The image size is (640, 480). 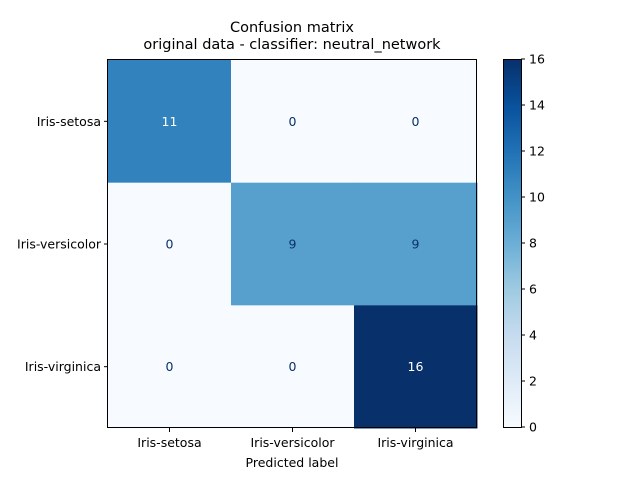 I want to click on colorbar-ticks: 0 2 4 6 8 10 12 14 16, so click(x=533, y=243).